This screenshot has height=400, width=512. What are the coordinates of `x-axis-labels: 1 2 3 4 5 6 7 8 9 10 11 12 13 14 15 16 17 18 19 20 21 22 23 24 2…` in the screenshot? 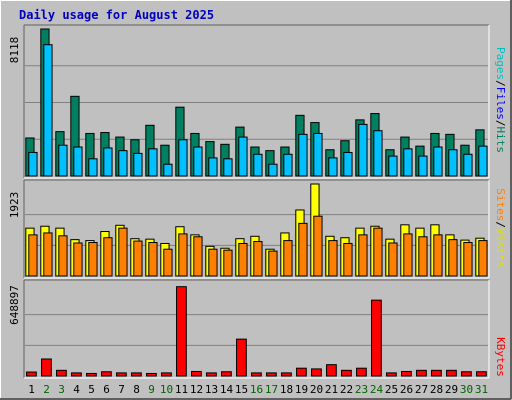 It's located at (258, 389).